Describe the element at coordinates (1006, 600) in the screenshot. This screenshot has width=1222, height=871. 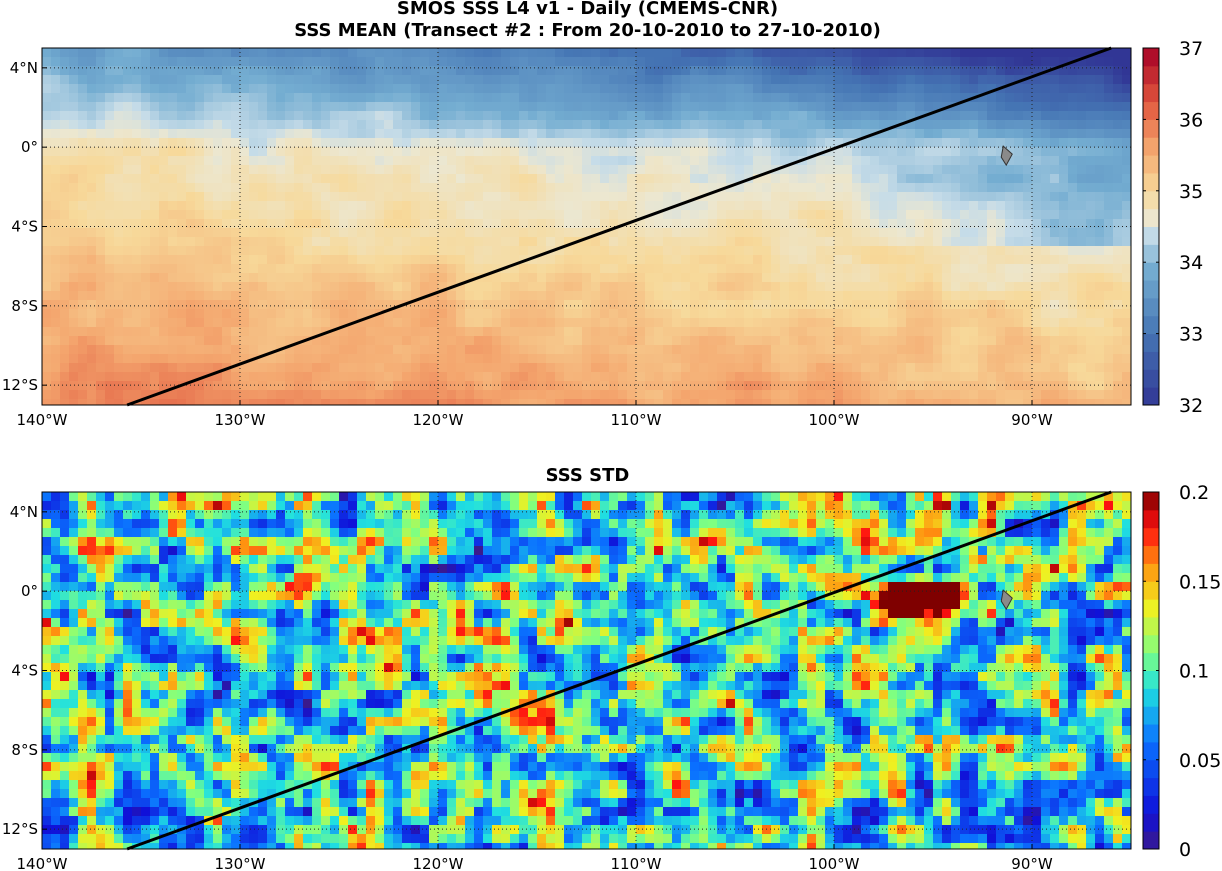
I see `std-island-marker` at that location.